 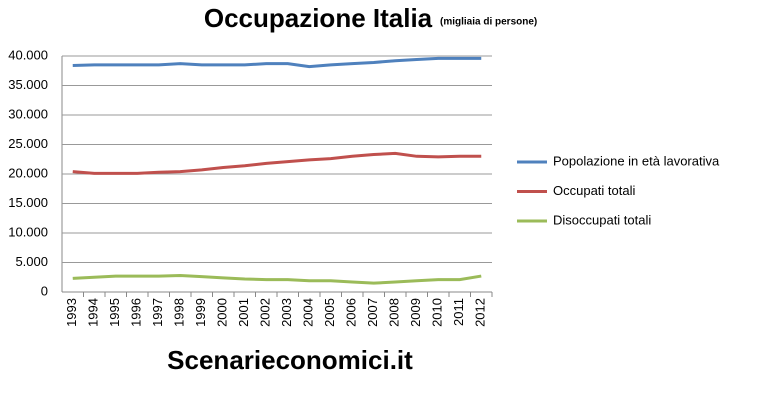 I want to click on y-tick-label: 30.000, so click(x=28, y=113).